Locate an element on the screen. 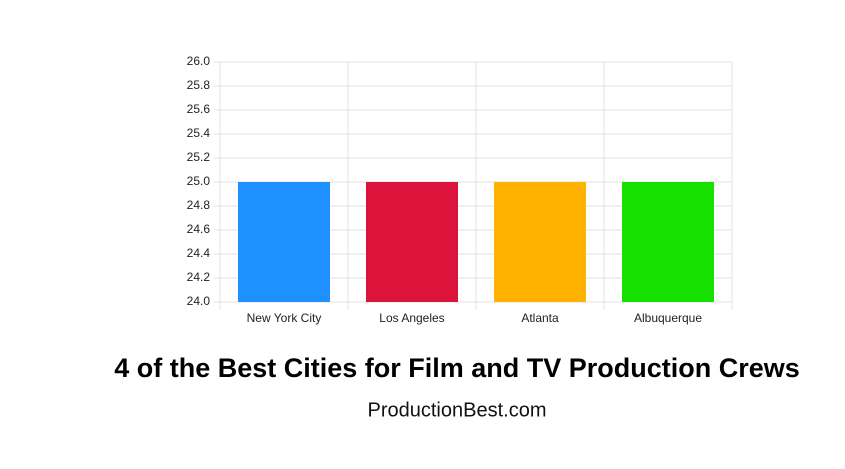 The image size is (845, 469). x-tick-label: Los Angeles is located at coordinates (411, 318).